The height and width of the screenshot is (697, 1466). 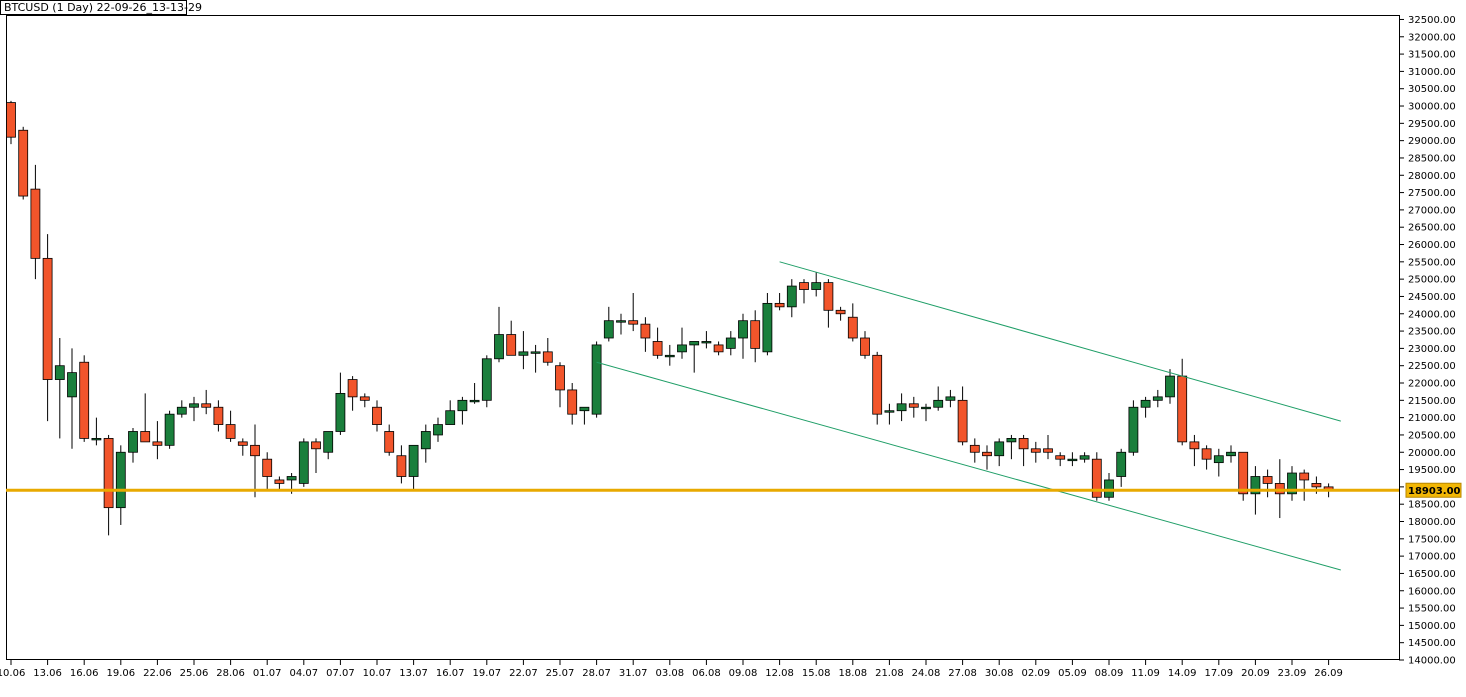 What do you see at coordinates (1218, 673) in the screenshot?
I see `x-tick-label: 17.09` at bounding box center [1218, 673].